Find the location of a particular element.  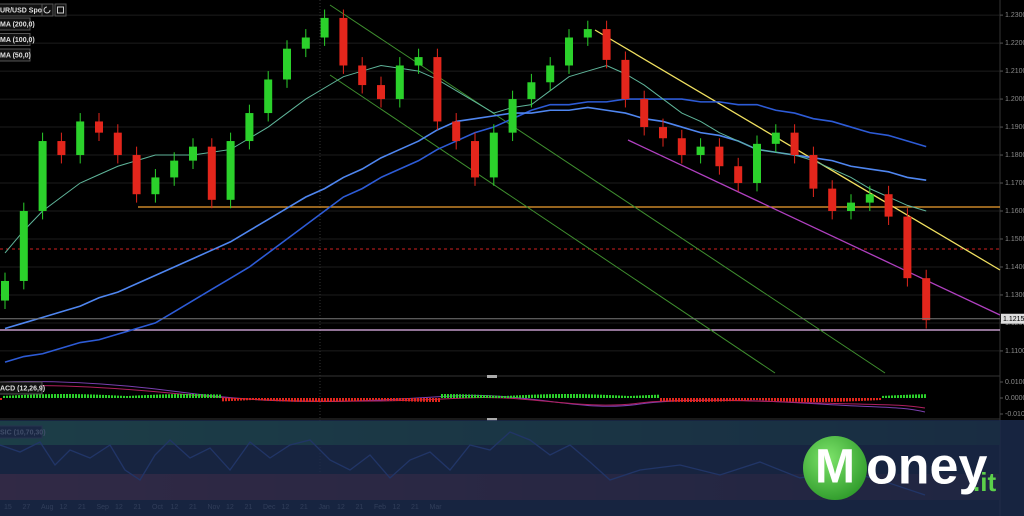

settings-button is located at coordinates (60, 10).